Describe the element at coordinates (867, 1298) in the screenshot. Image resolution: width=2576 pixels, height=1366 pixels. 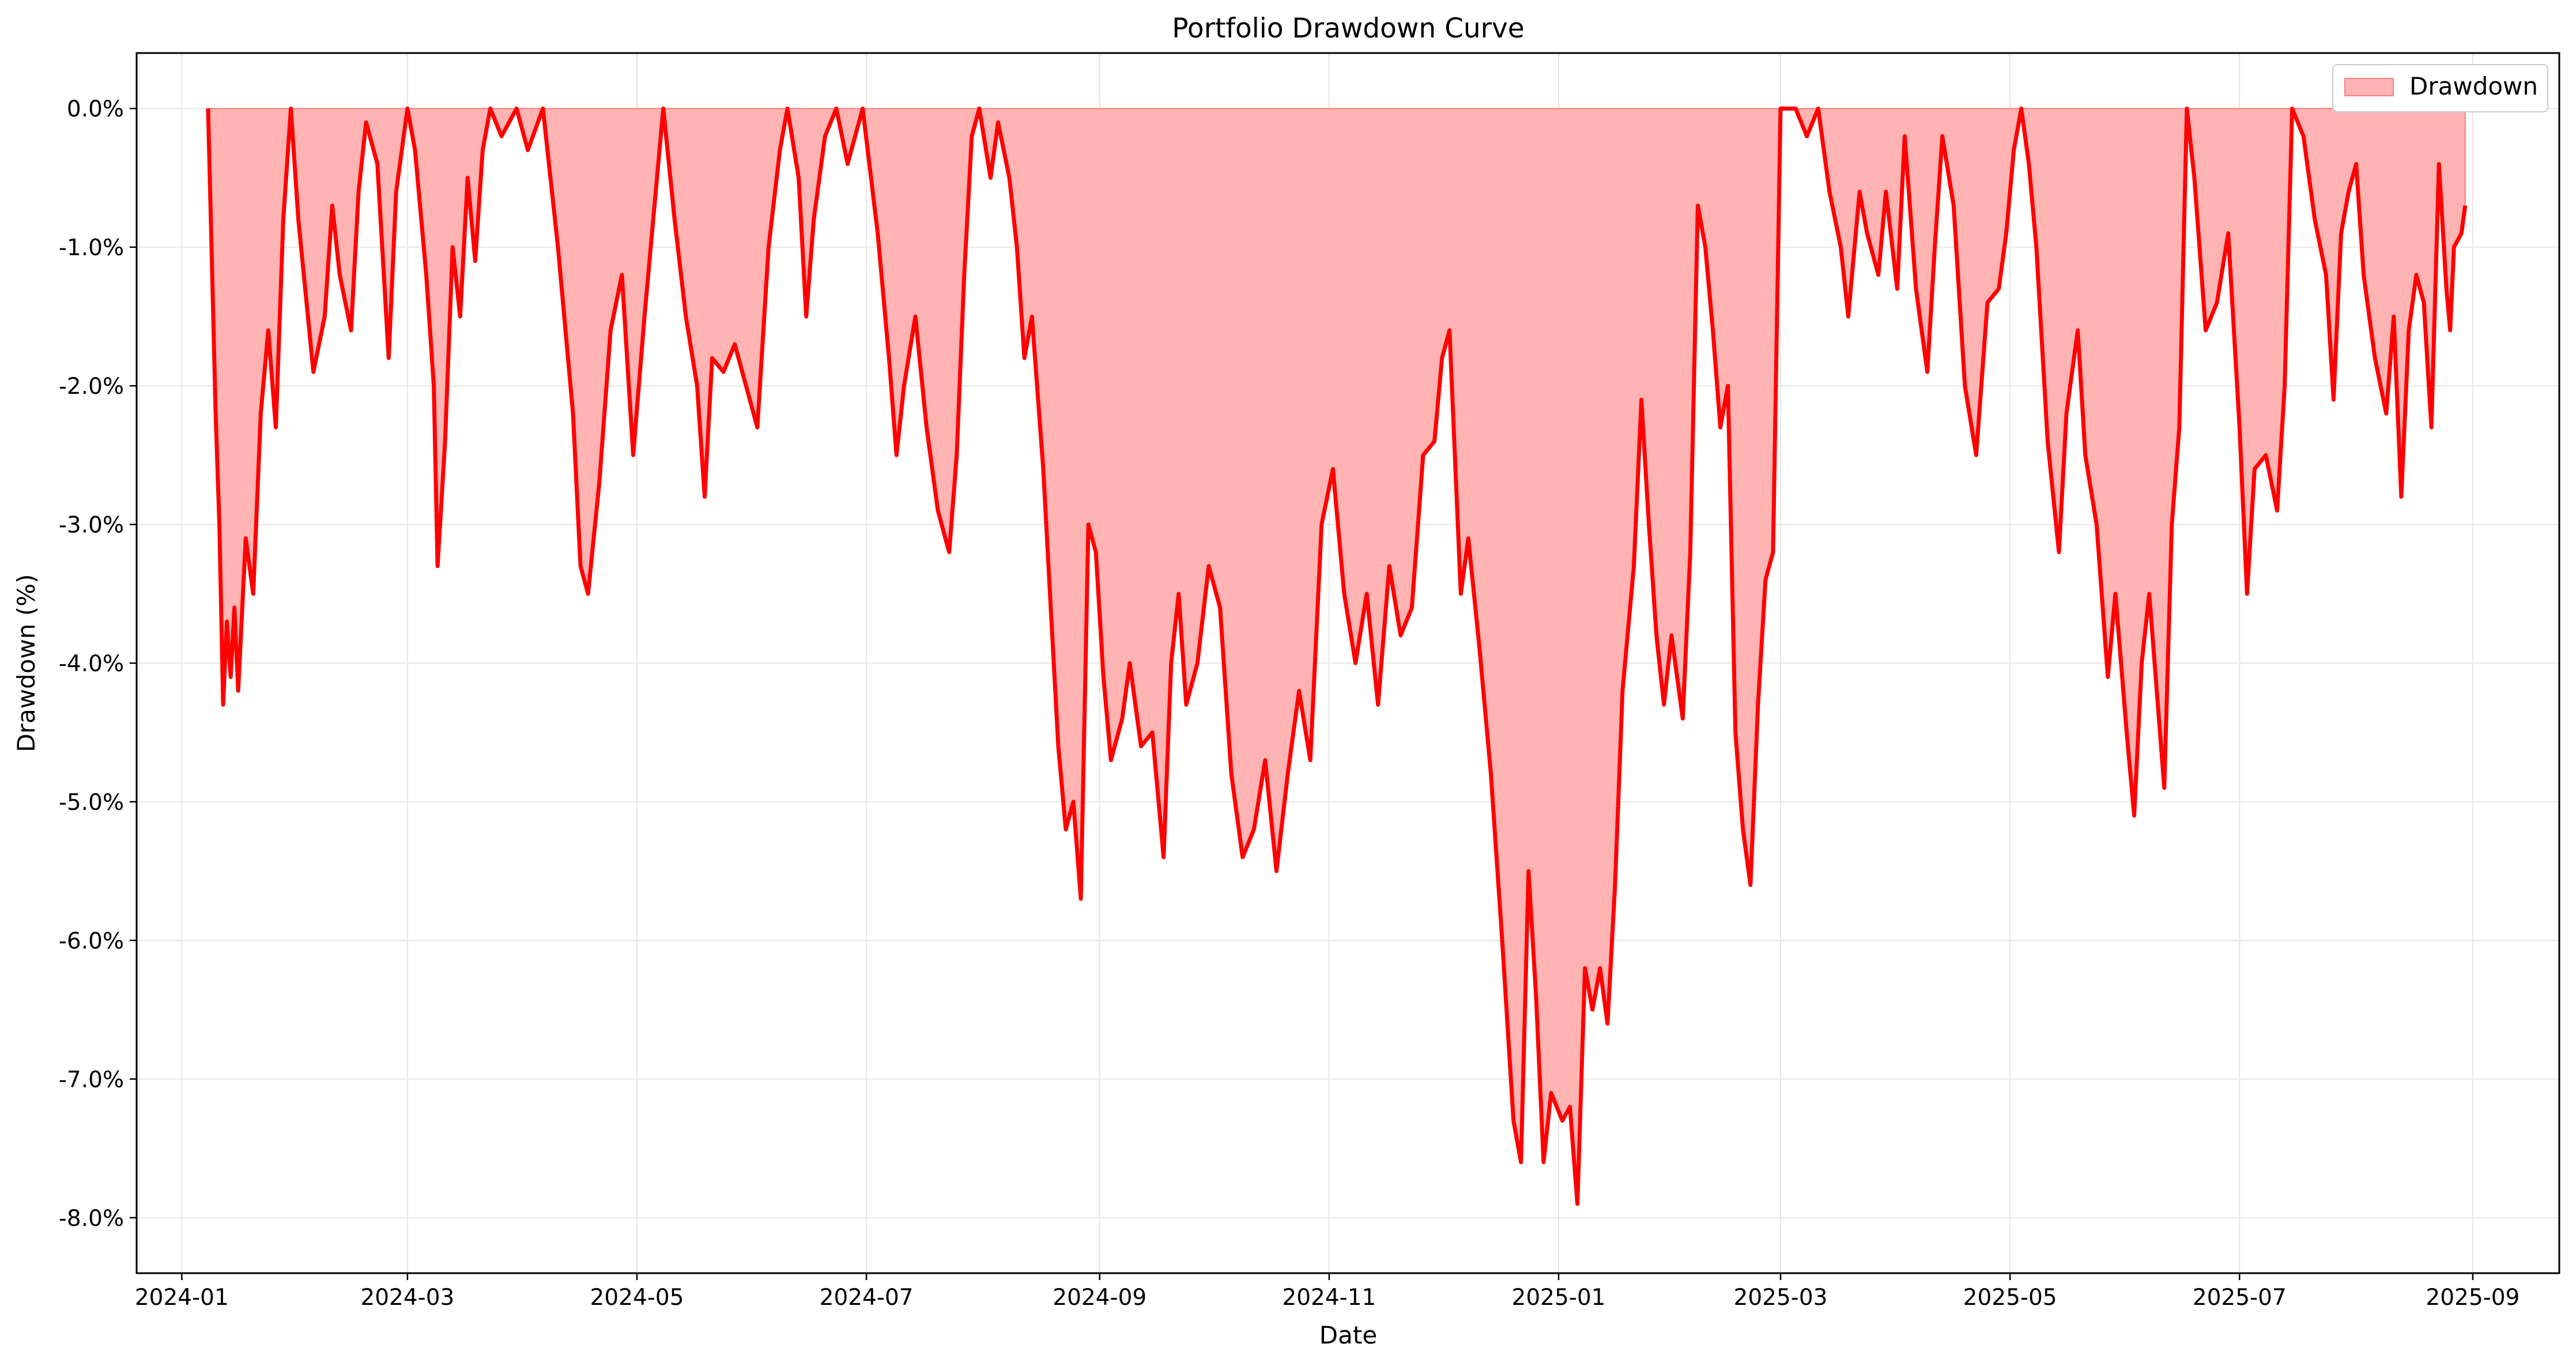
I see `x-tick-label: 2024-07` at that location.